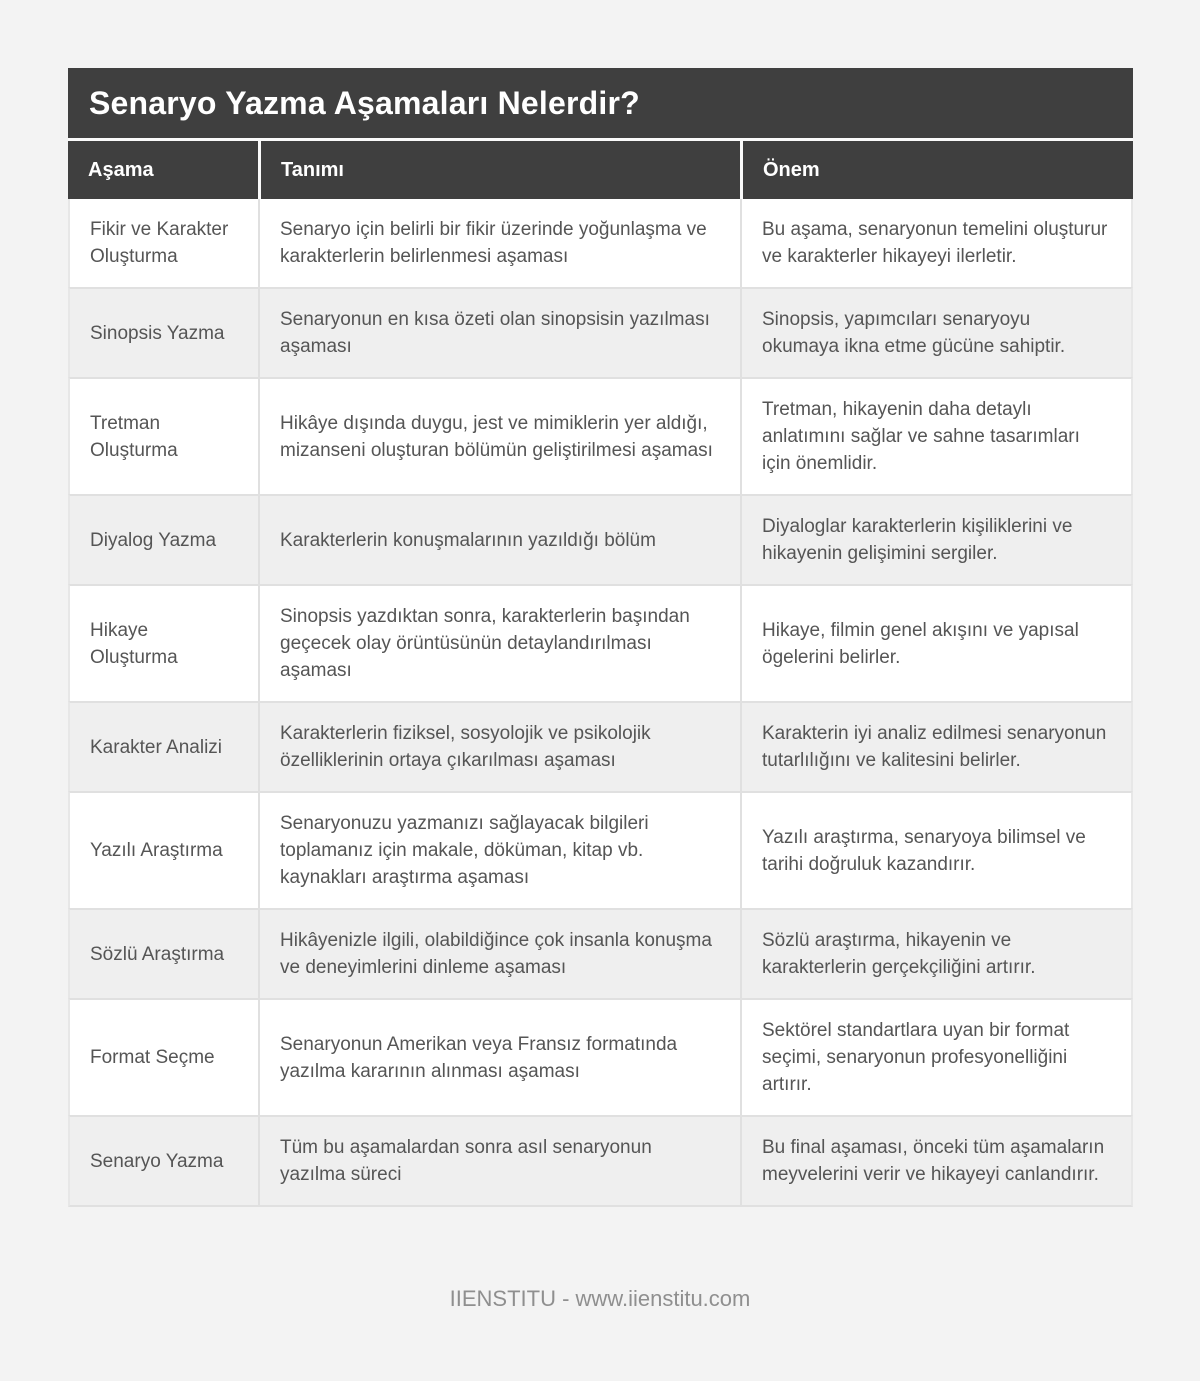 The image size is (1200, 1381). What do you see at coordinates (163, 642) in the screenshot?
I see `cell-asama: Hikaye Oluşturma` at bounding box center [163, 642].